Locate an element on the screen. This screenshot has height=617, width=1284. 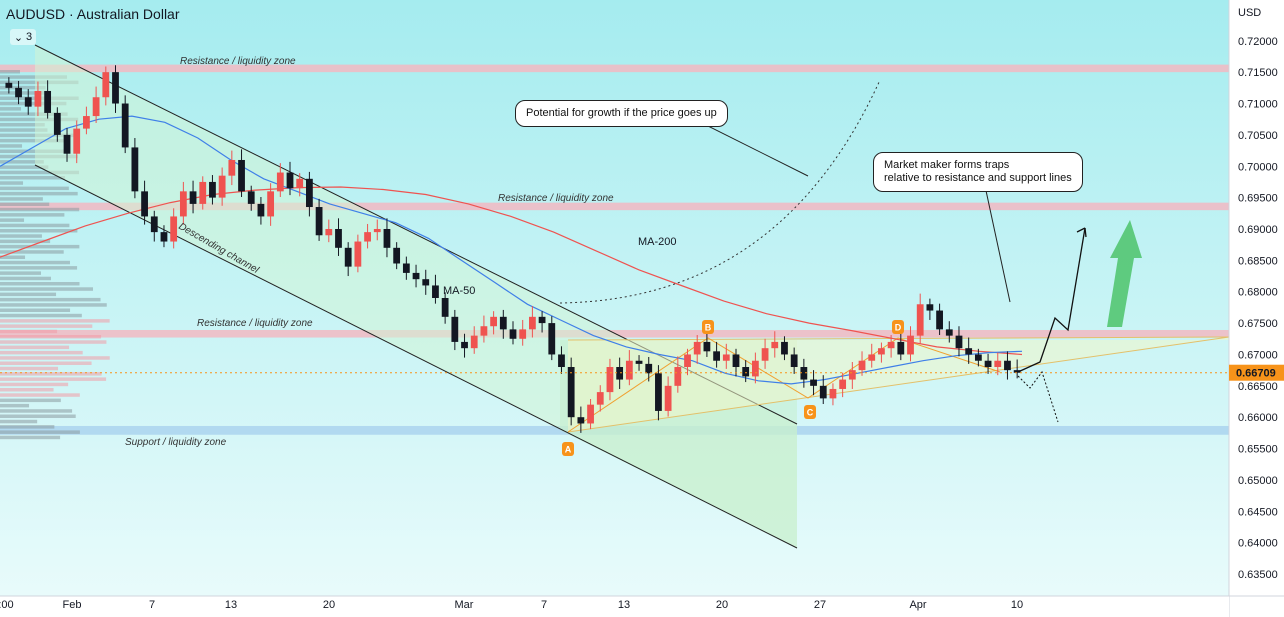
legend-collapse-button: ⌄ 3 is located at coordinates (23, 37).